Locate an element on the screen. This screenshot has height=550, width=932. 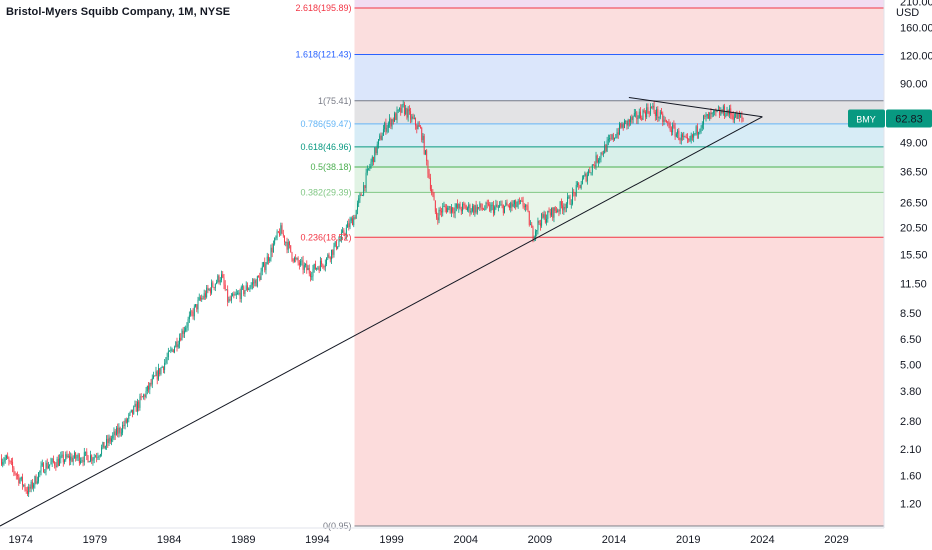
time-tick-label: 1999 is located at coordinates (391, 540).